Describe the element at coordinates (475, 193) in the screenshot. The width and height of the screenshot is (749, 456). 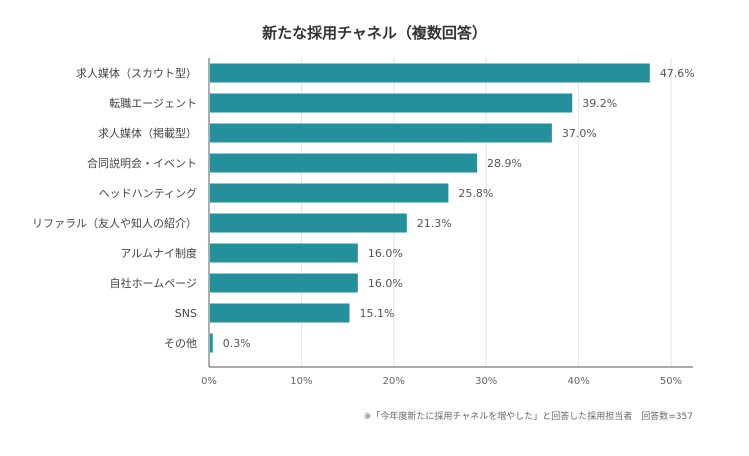
I see `value-label: 25.8%` at that location.